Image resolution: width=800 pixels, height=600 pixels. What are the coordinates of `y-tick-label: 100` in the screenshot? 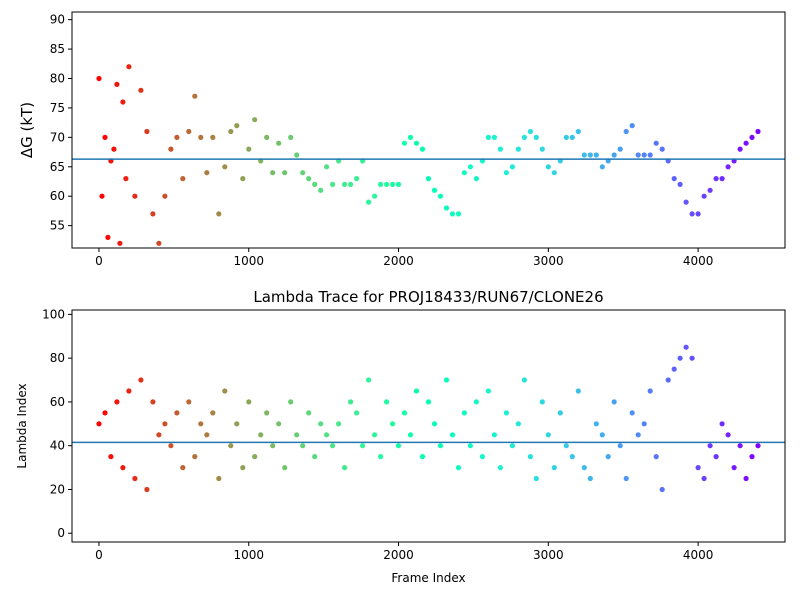 It's located at (53, 314).